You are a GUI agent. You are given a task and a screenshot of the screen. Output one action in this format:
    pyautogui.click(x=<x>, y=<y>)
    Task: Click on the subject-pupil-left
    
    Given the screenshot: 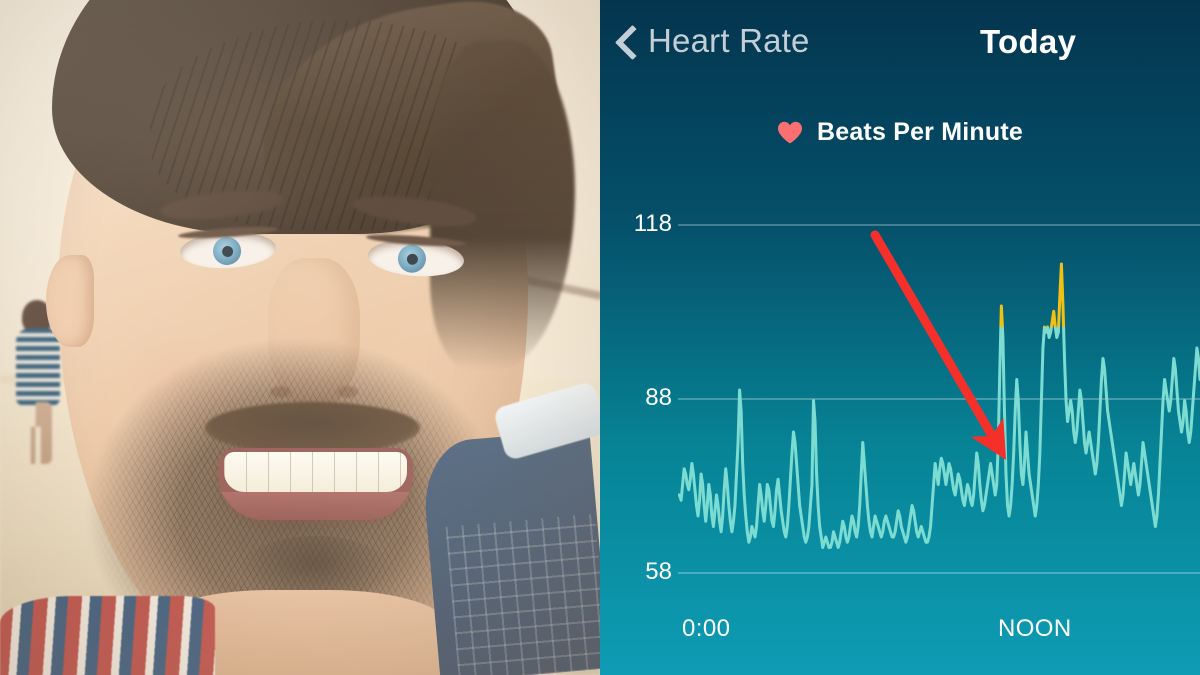 What is the action you would take?
    pyautogui.click(x=227, y=251)
    